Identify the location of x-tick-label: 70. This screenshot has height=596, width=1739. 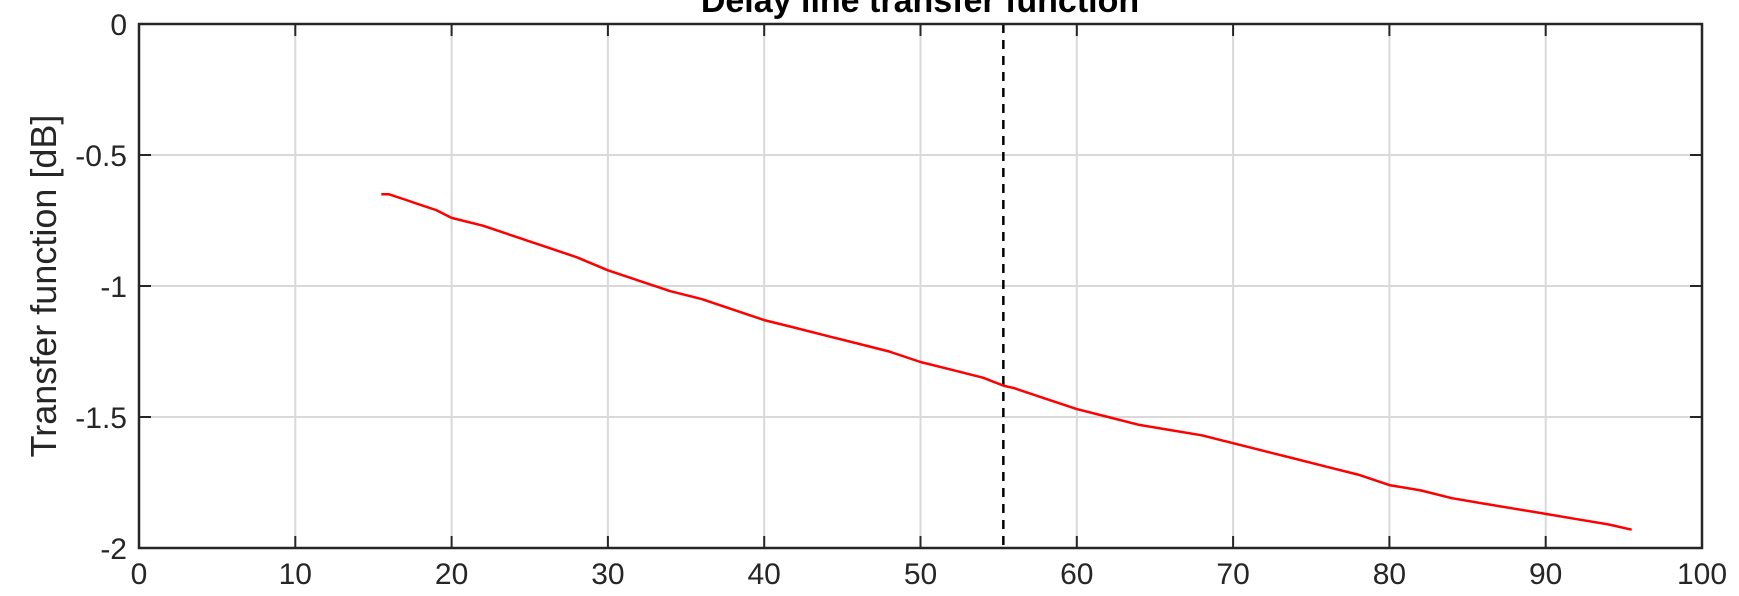
(1232, 574).